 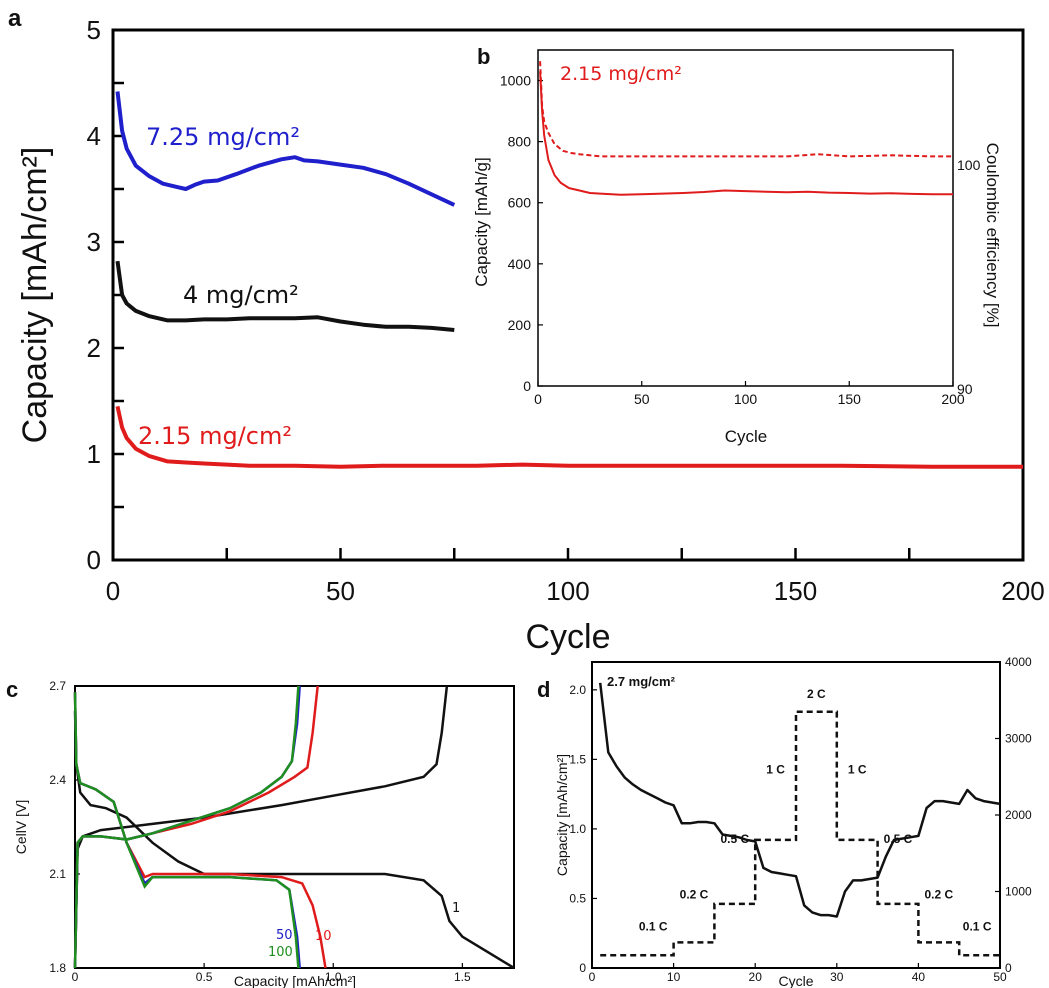 I want to click on a-x-tick-4: 200, so click(x=1022, y=591).